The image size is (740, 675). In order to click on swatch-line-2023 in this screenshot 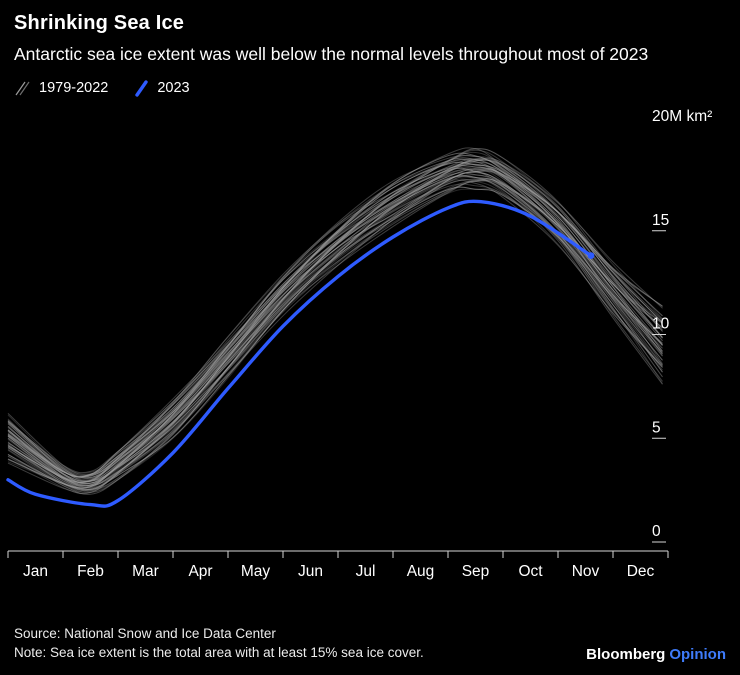, I will do `click(142, 88)`.